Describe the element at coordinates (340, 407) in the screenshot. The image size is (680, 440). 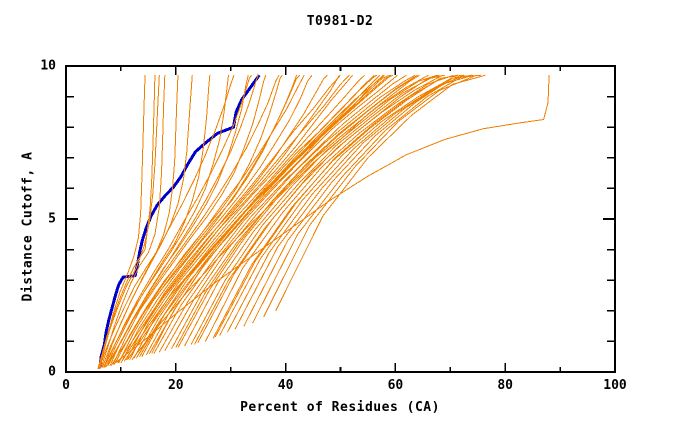
I see `x-axis-label: Percent of Residues (CA)` at that location.